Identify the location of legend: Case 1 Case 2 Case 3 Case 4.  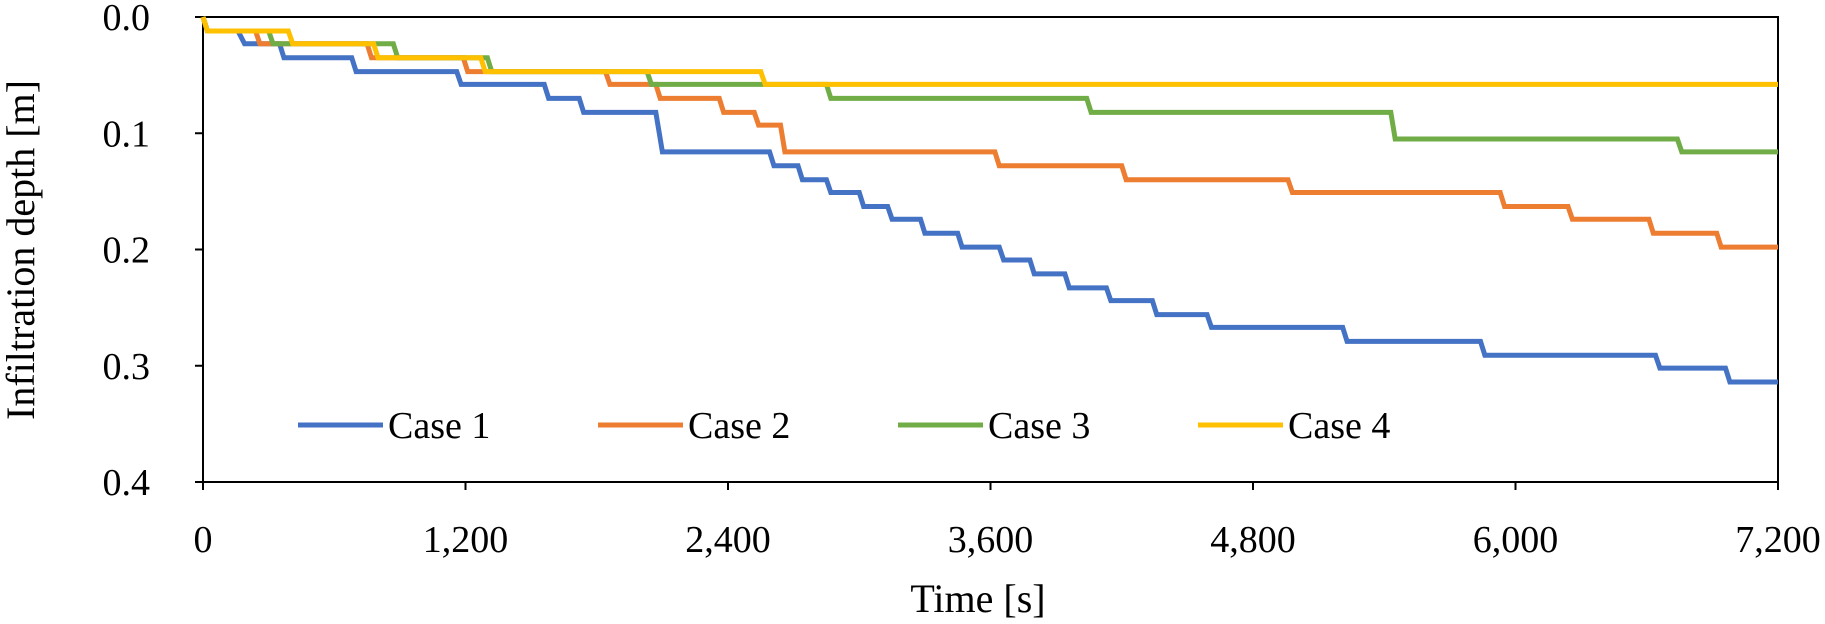
(844, 426).